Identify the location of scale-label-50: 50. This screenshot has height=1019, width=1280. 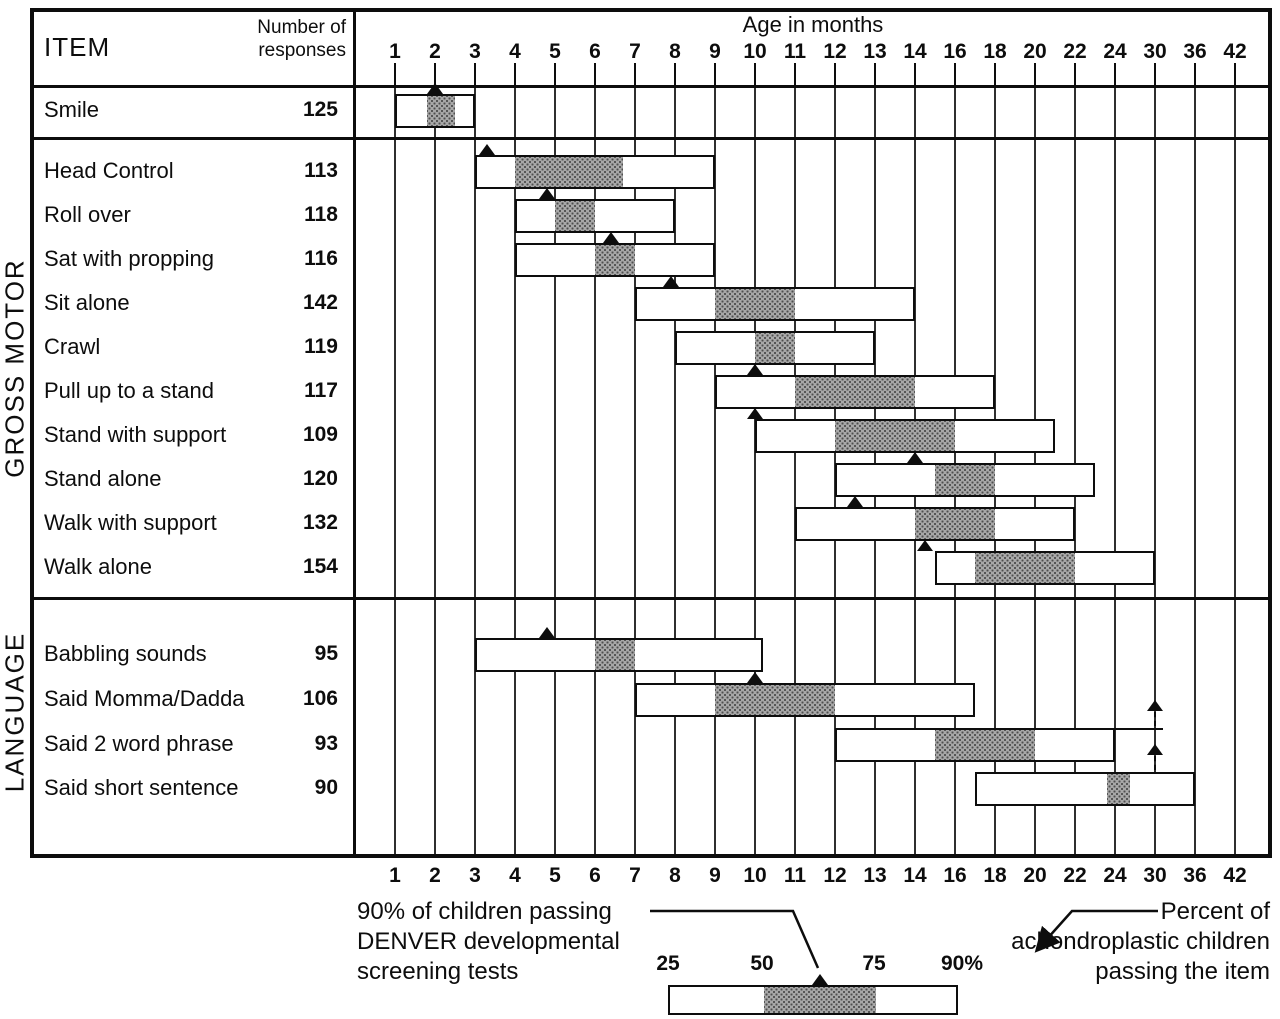
(762, 963).